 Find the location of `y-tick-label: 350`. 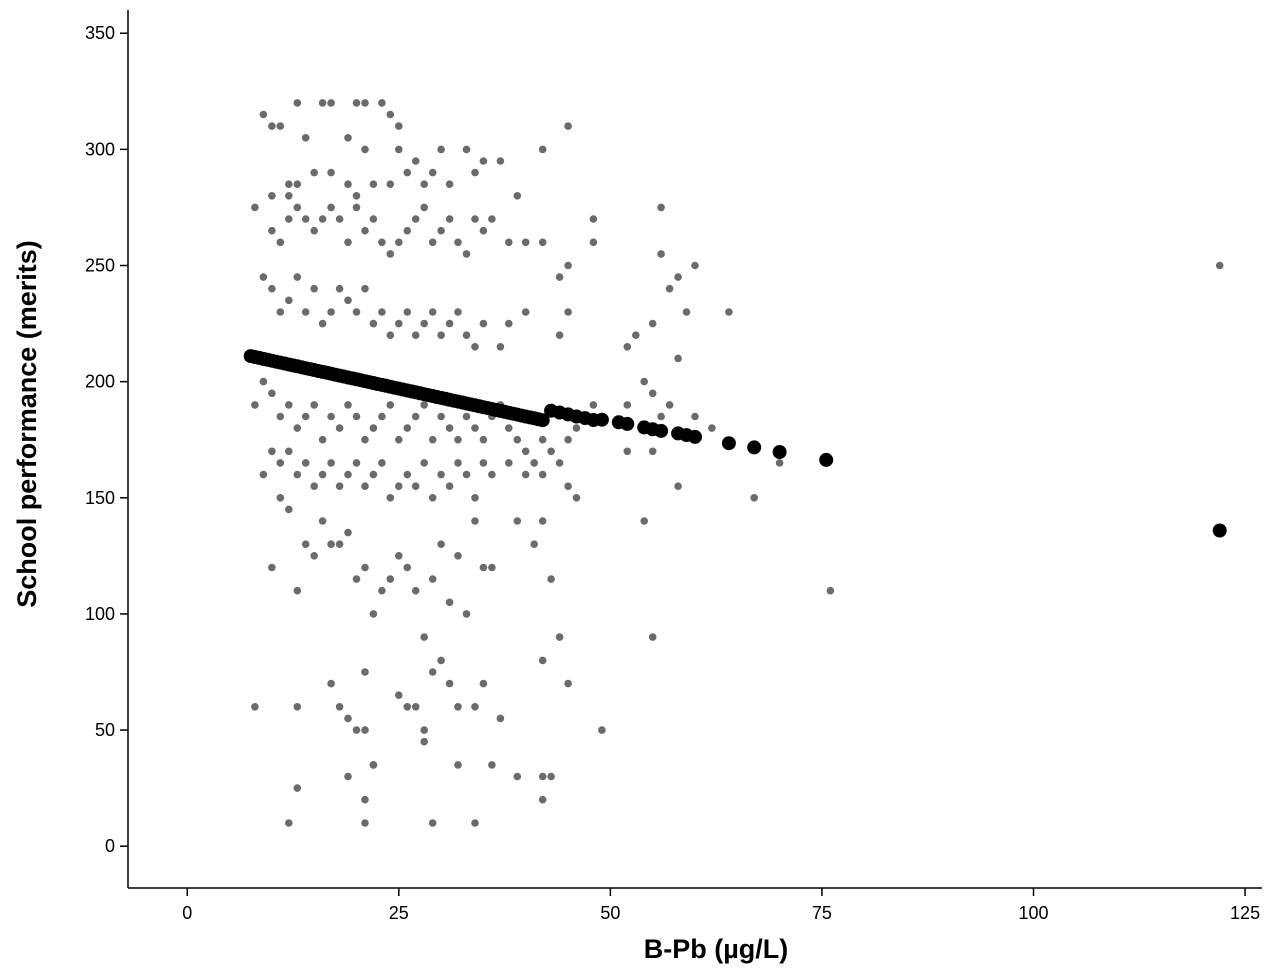

y-tick-label: 350 is located at coordinates (100, 33).